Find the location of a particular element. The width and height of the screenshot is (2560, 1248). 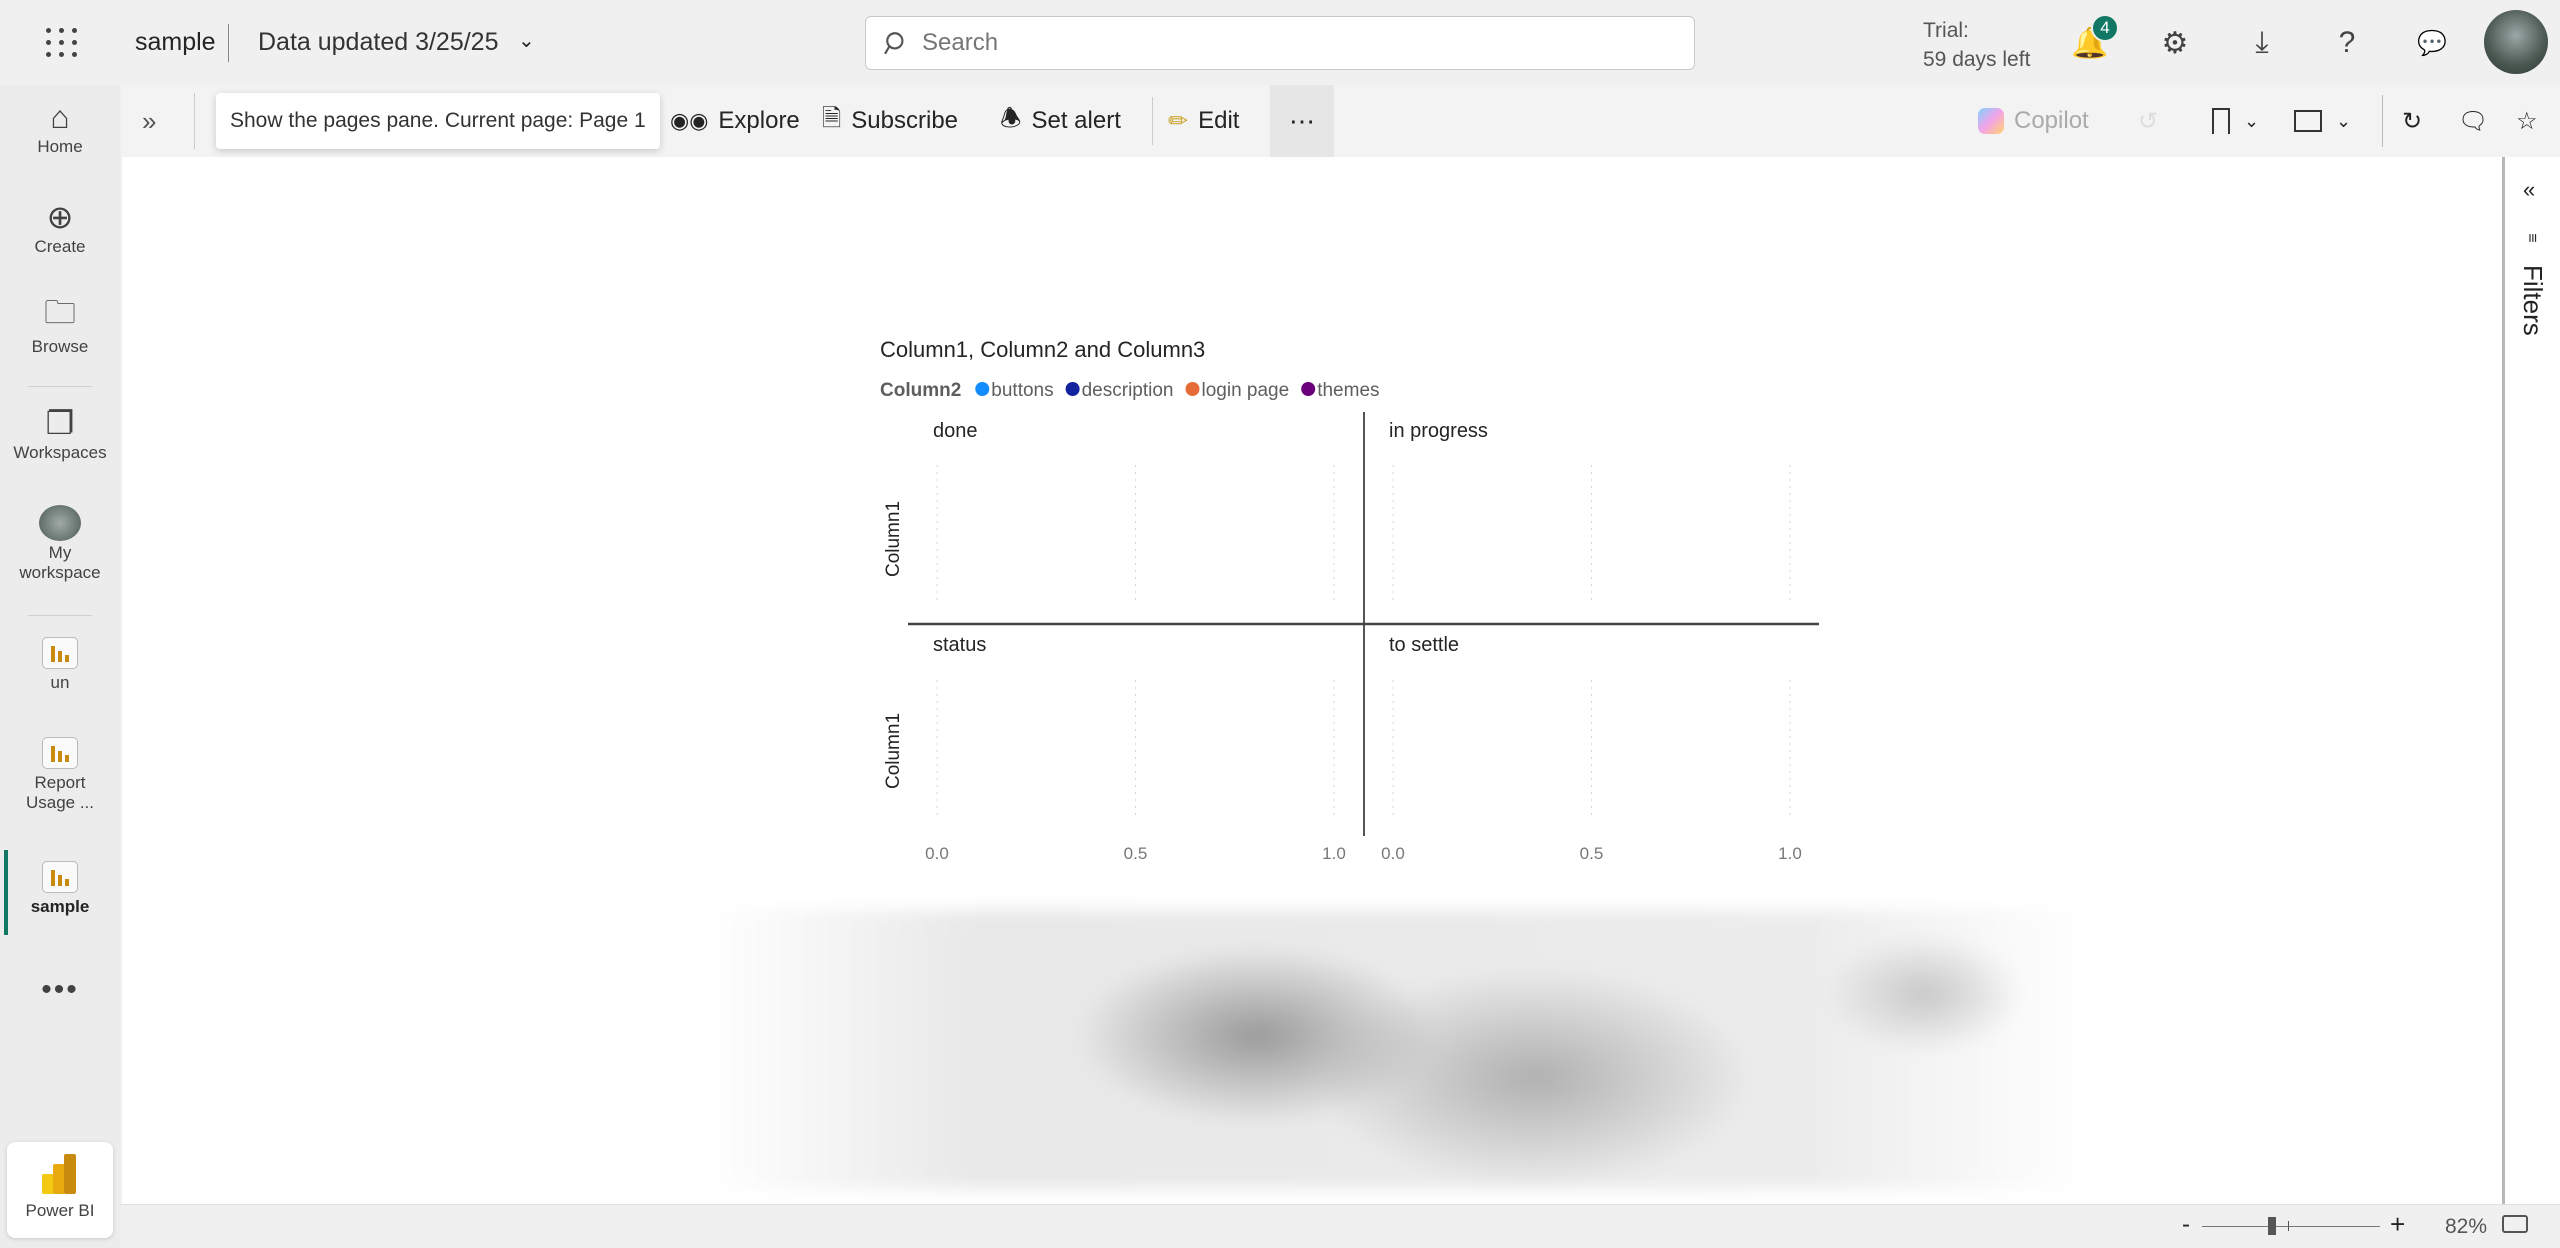

binoculars-icon: ◉◉ is located at coordinates (689, 120).